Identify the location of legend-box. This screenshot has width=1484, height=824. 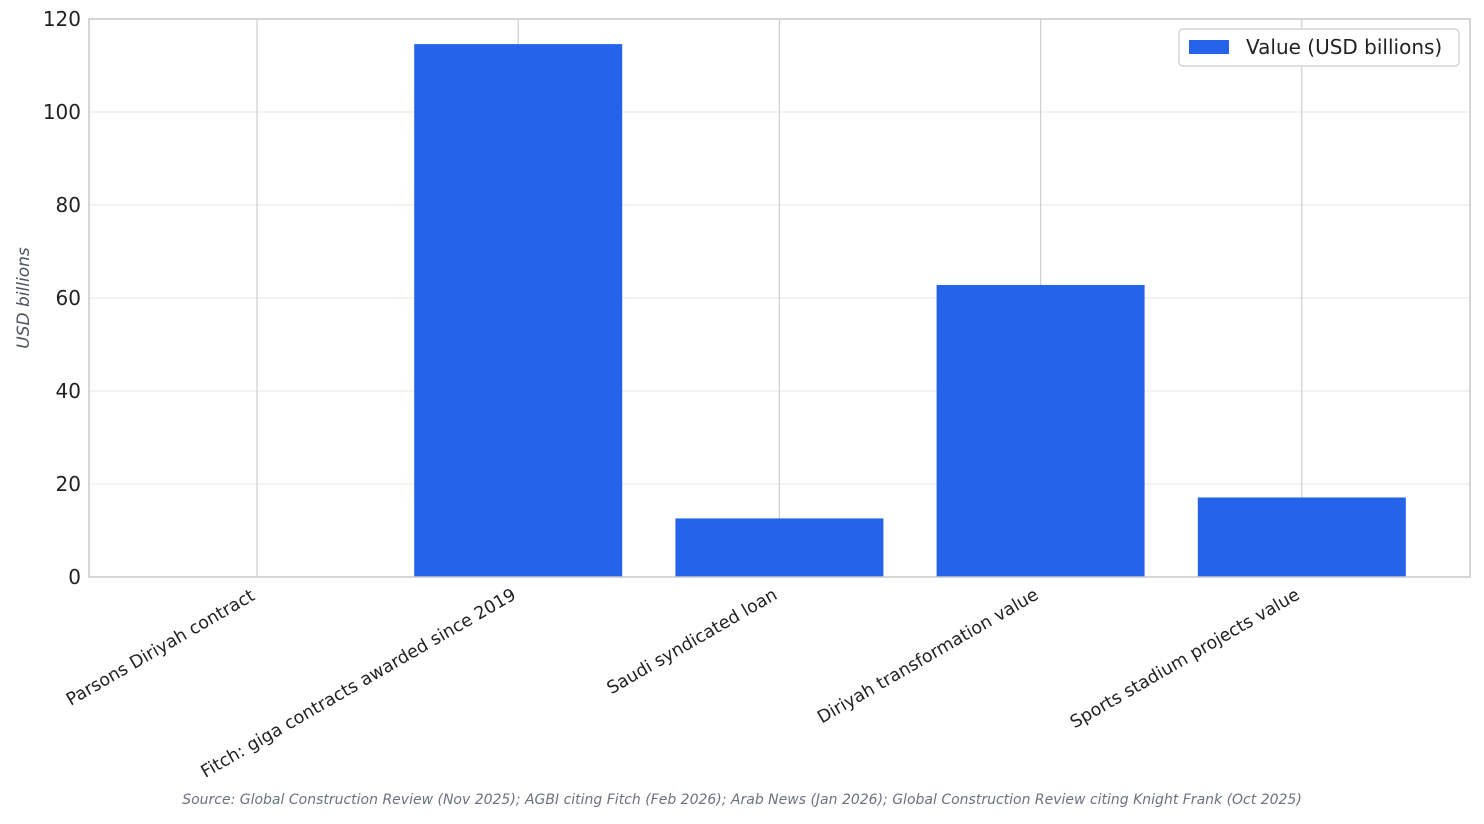
(1319, 47).